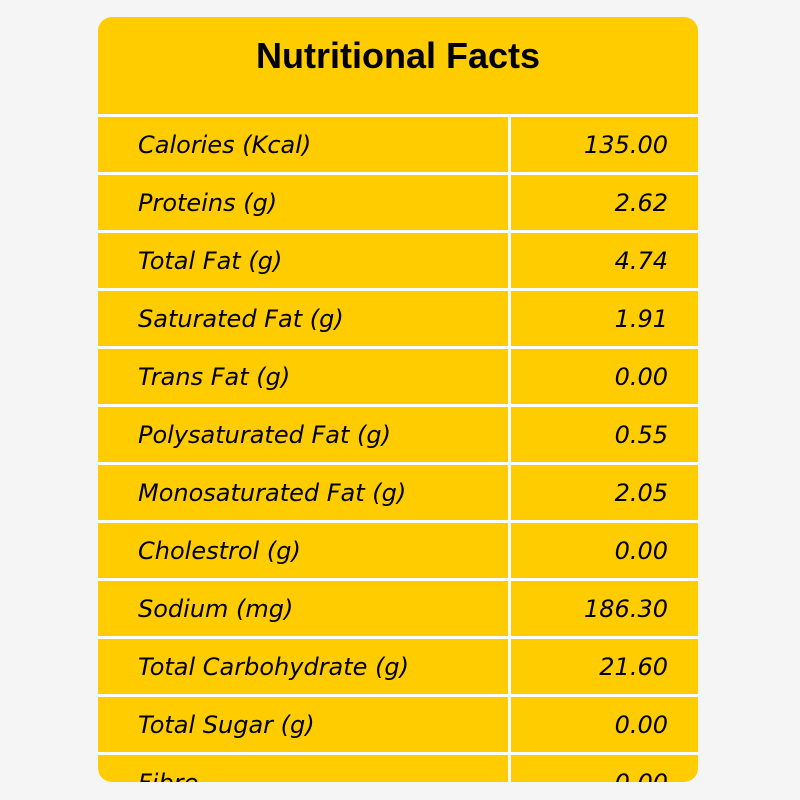 The width and height of the screenshot is (800, 800). I want to click on row-value: 1.91, so click(641, 318).